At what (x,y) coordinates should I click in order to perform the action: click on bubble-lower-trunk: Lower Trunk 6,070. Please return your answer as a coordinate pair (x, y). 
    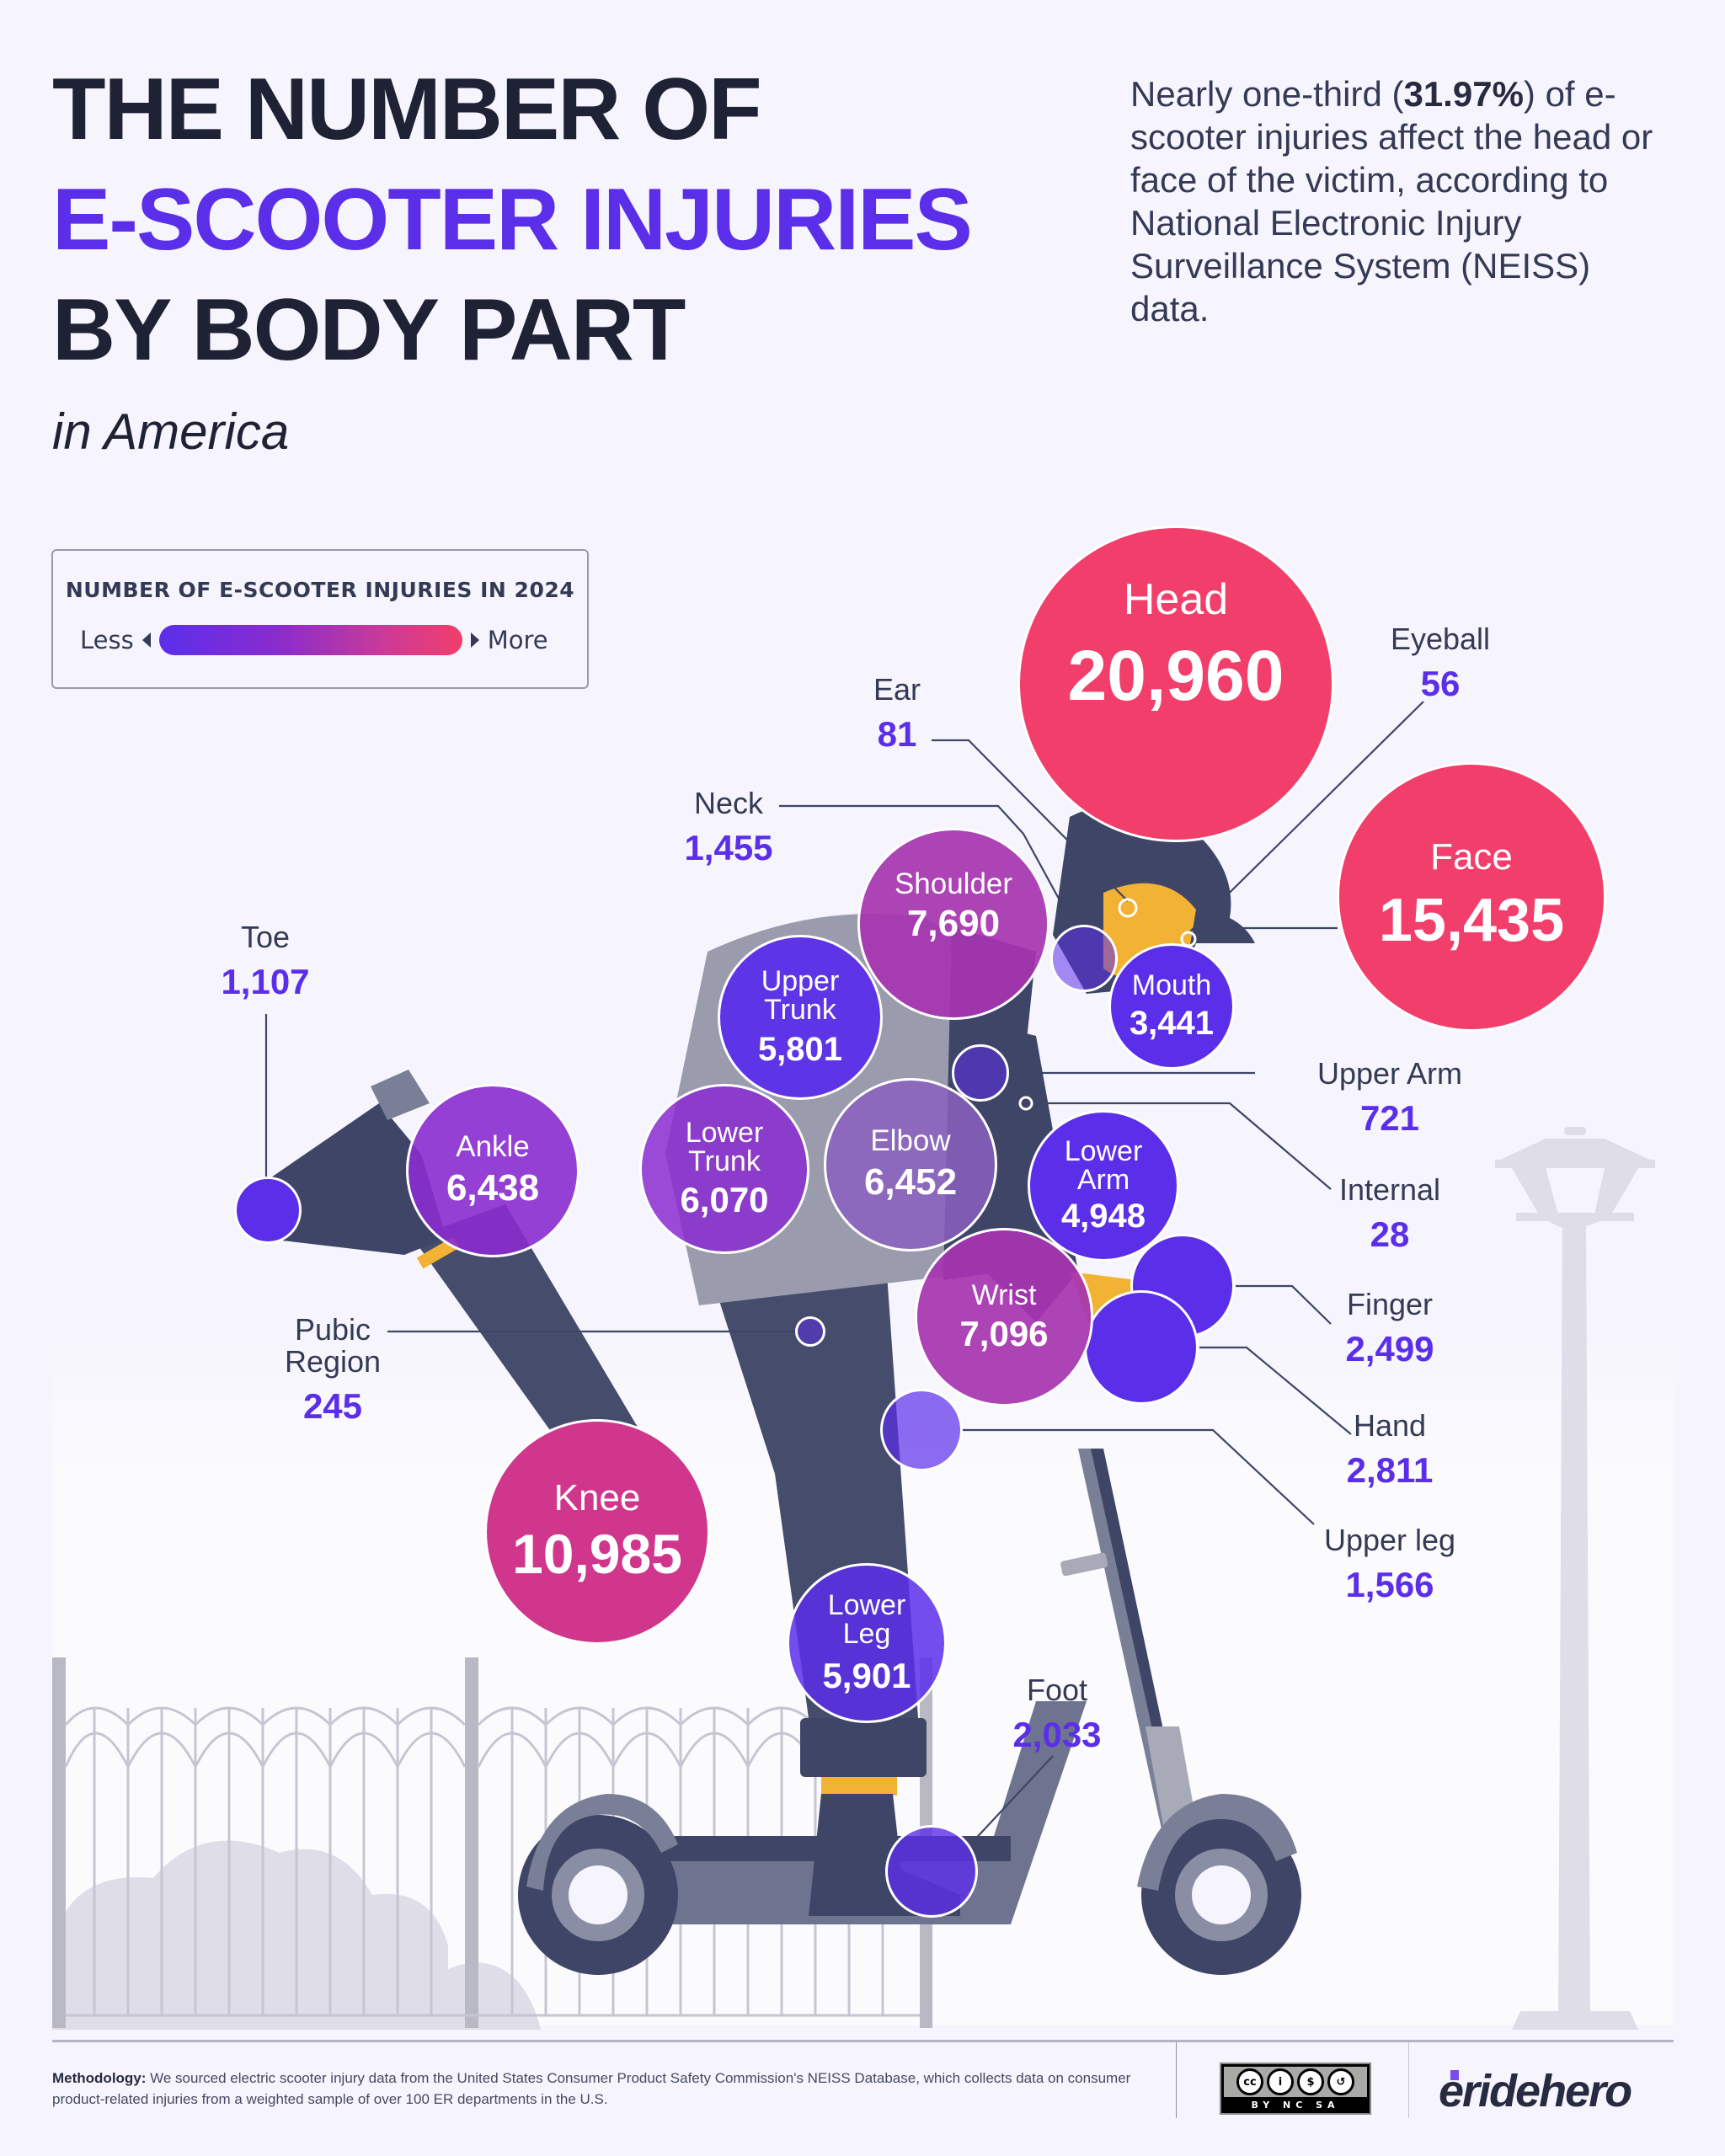
    Looking at the image, I should click on (724, 1169).